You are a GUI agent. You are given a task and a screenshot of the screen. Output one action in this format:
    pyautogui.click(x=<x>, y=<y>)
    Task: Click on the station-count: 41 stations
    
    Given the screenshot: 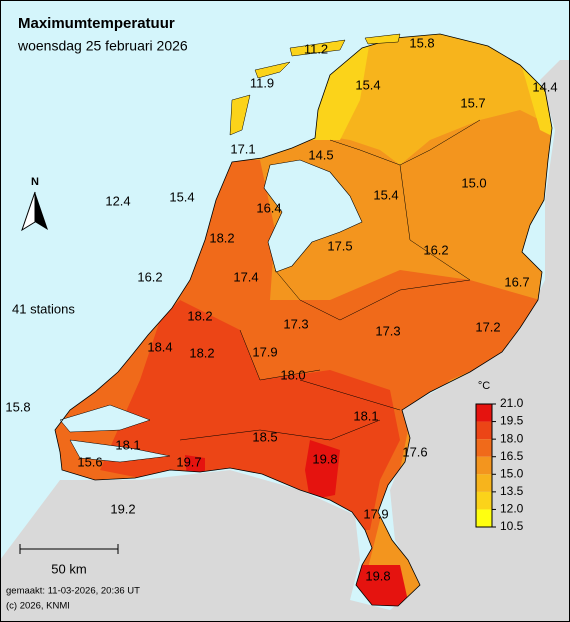 What is the action you would take?
    pyautogui.click(x=43, y=308)
    